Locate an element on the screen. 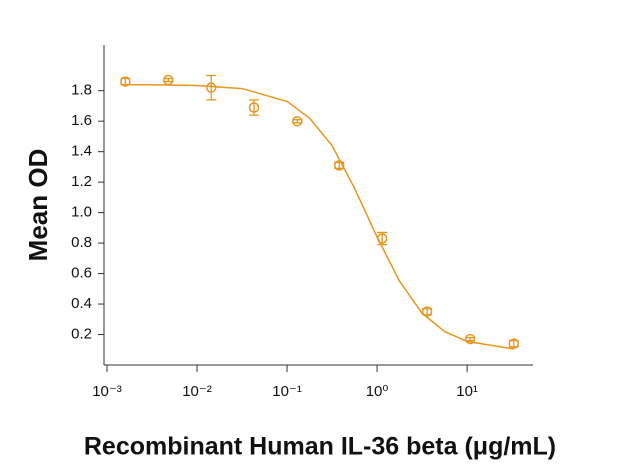 This screenshot has height=472, width=640. y-tick-label: 1.6 is located at coordinates (81, 120).